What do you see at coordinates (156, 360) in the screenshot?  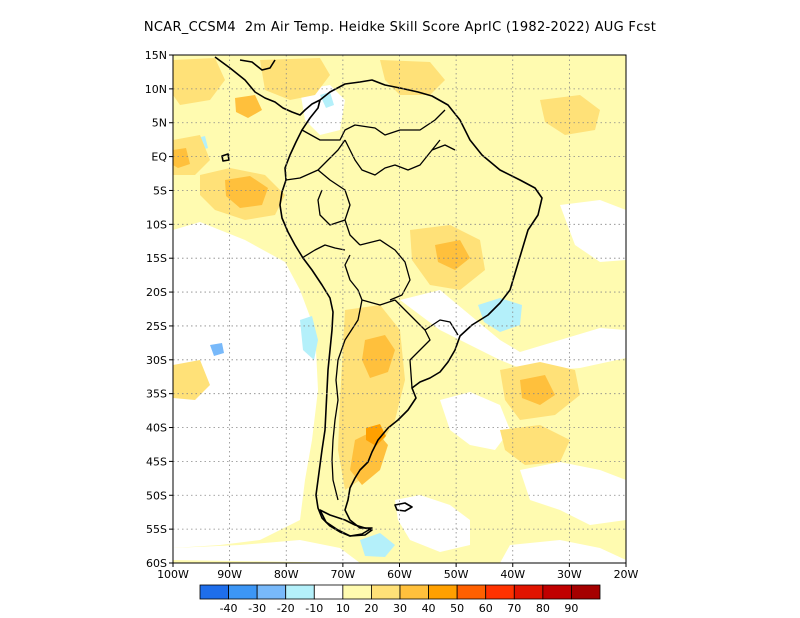 I see `latitude-label: 30S` at bounding box center [156, 360].